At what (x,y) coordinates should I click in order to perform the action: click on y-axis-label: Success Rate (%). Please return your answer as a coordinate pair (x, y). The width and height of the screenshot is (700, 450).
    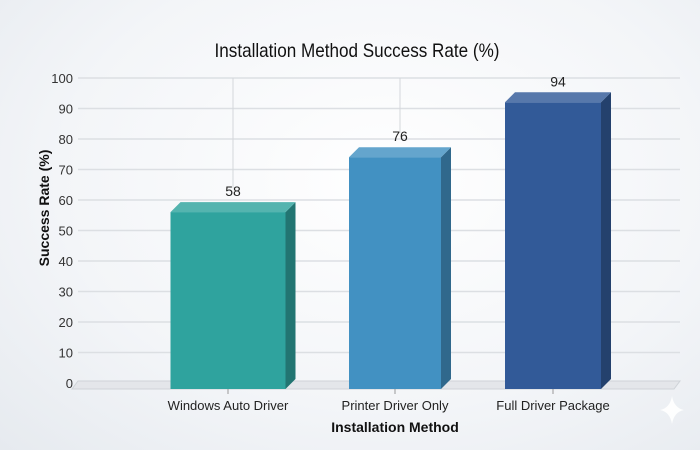
    Looking at the image, I should click on (44, 208).